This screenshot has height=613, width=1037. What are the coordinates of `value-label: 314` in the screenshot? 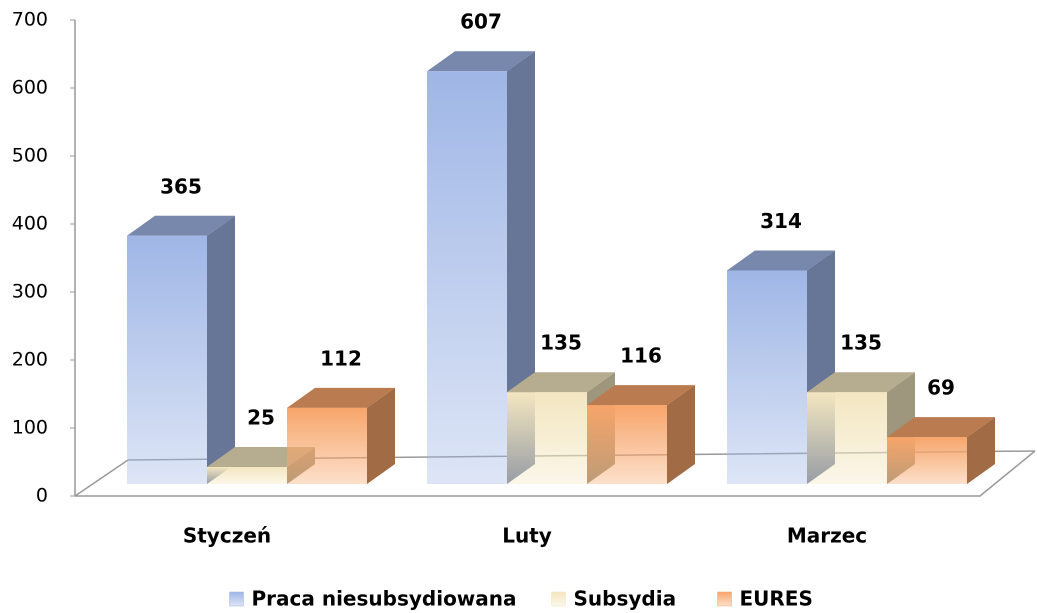 It's located at (781, 221).